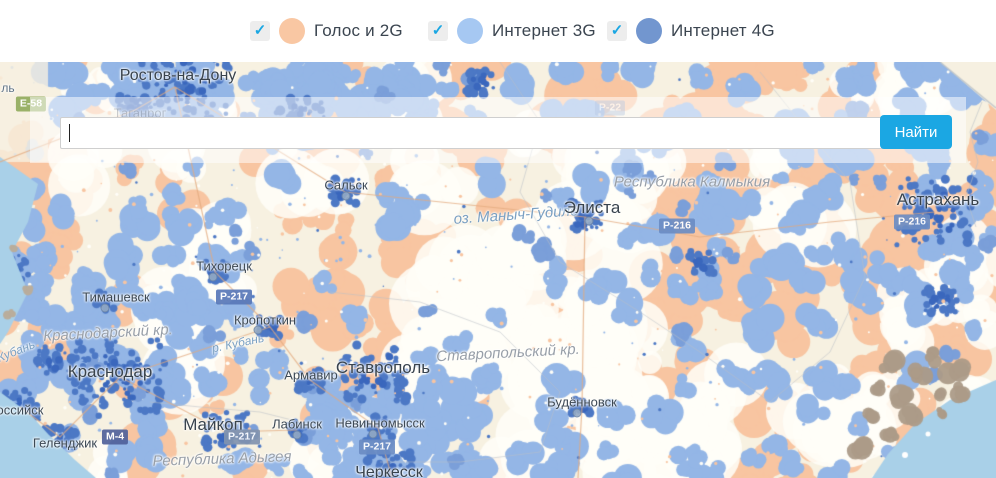  Describe the element at coordinates (69, 133) in the screenshot. I see `text-caret` at that location.